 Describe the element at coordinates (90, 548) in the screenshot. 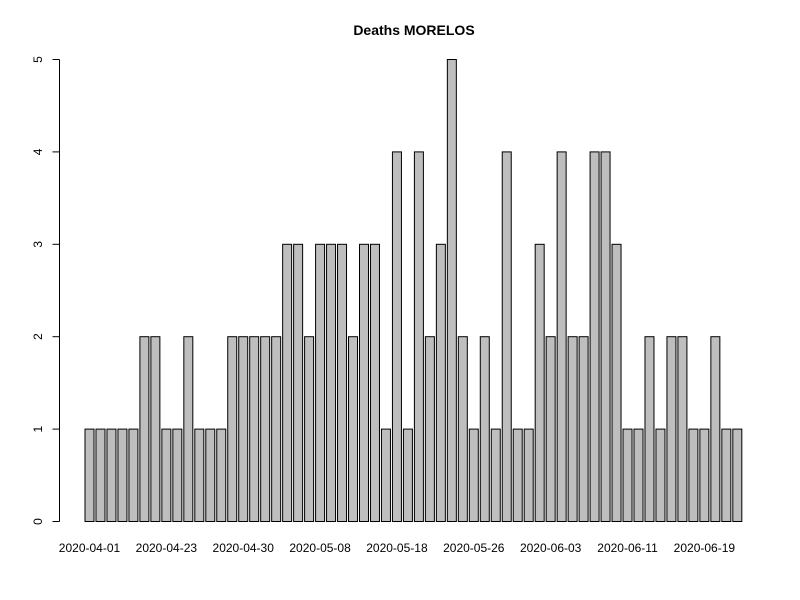

I see `x-tick-label: 2020-04-01` at that location.